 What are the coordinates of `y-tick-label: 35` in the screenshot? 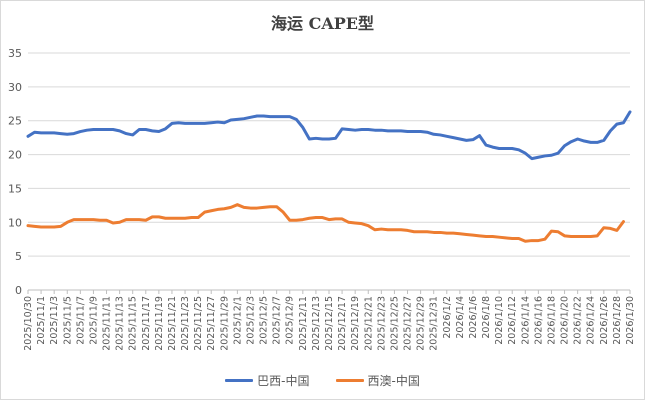 It's located at (15, 53).